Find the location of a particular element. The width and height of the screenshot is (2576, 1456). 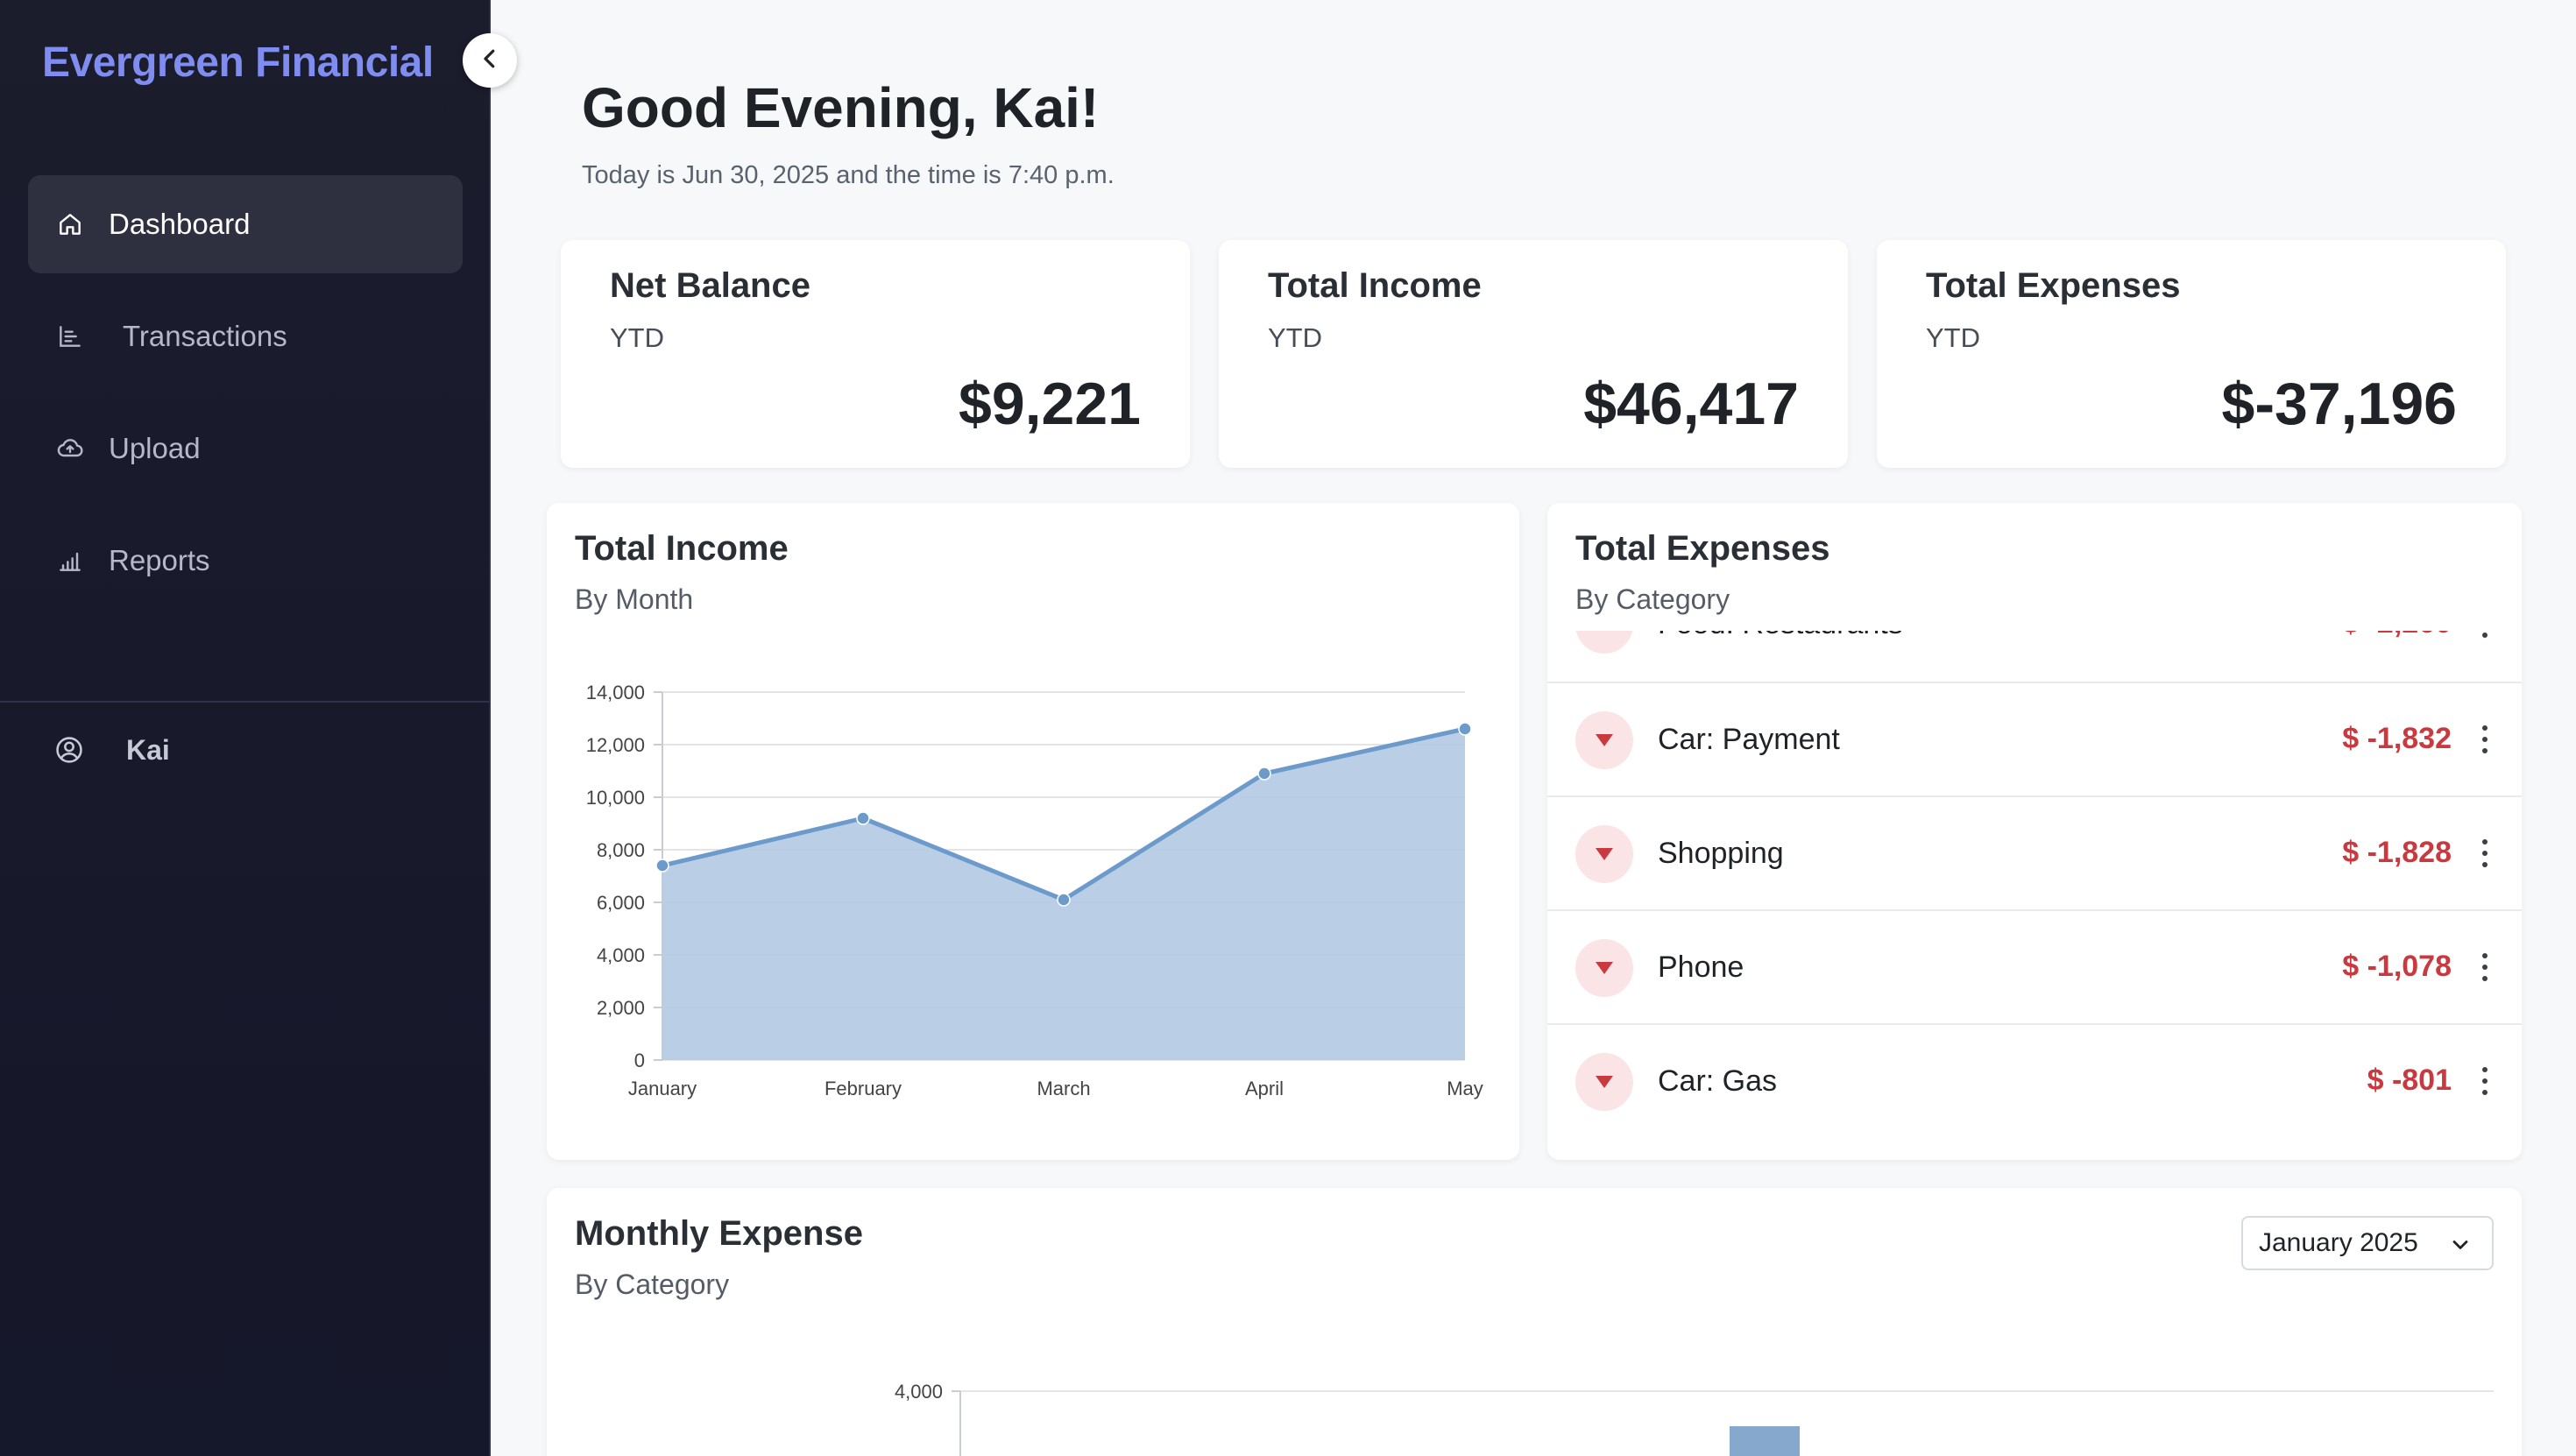

nav-label: Upload is located at coordinates (155, 448).